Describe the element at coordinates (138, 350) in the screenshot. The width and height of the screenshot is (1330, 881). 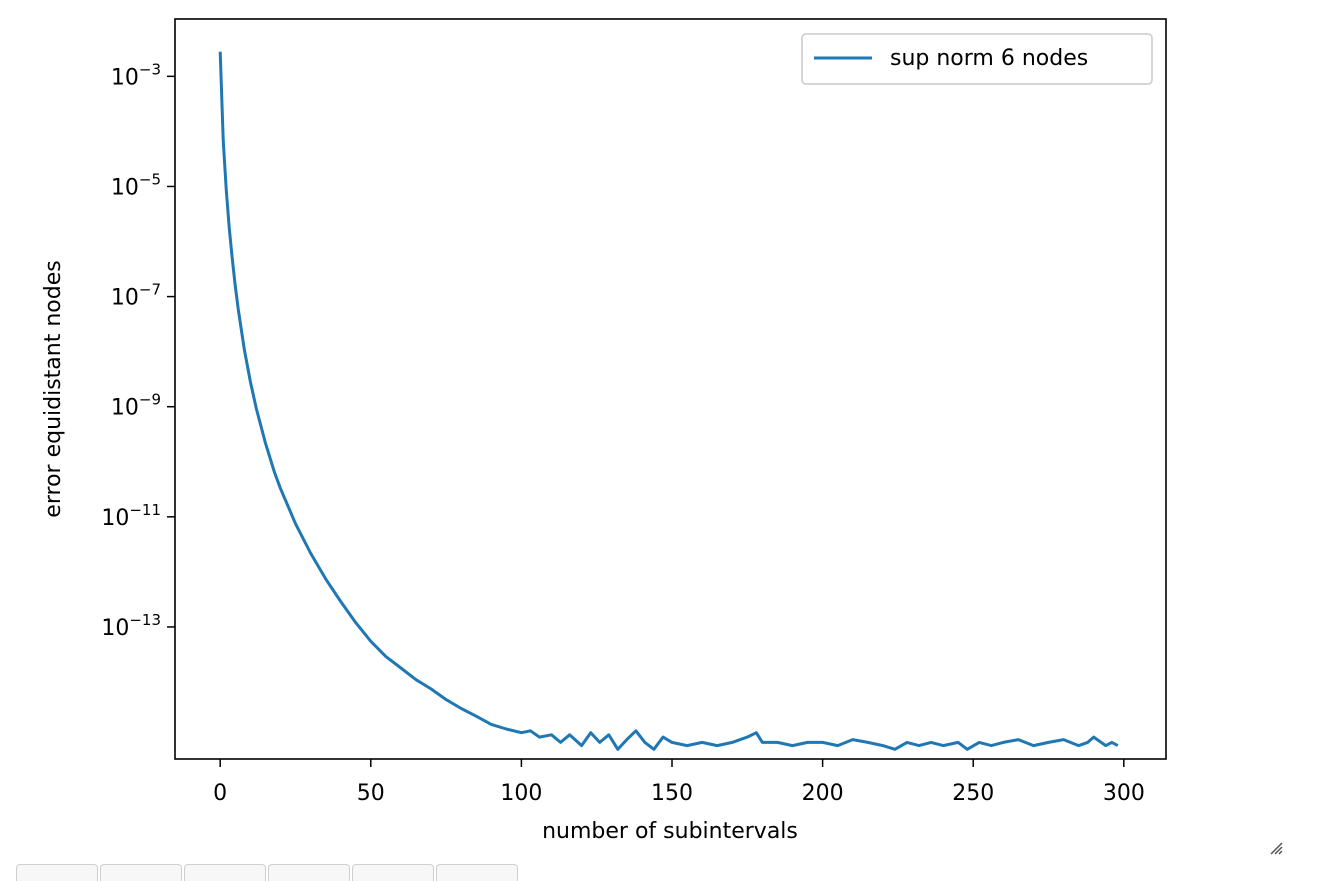
I see `y-axis-ticks: 10⁻³ 10⁻⁵ 10⁻⁷ 10⁻⁹ 10⁻¹¹ 10⁻¹³` at that location.